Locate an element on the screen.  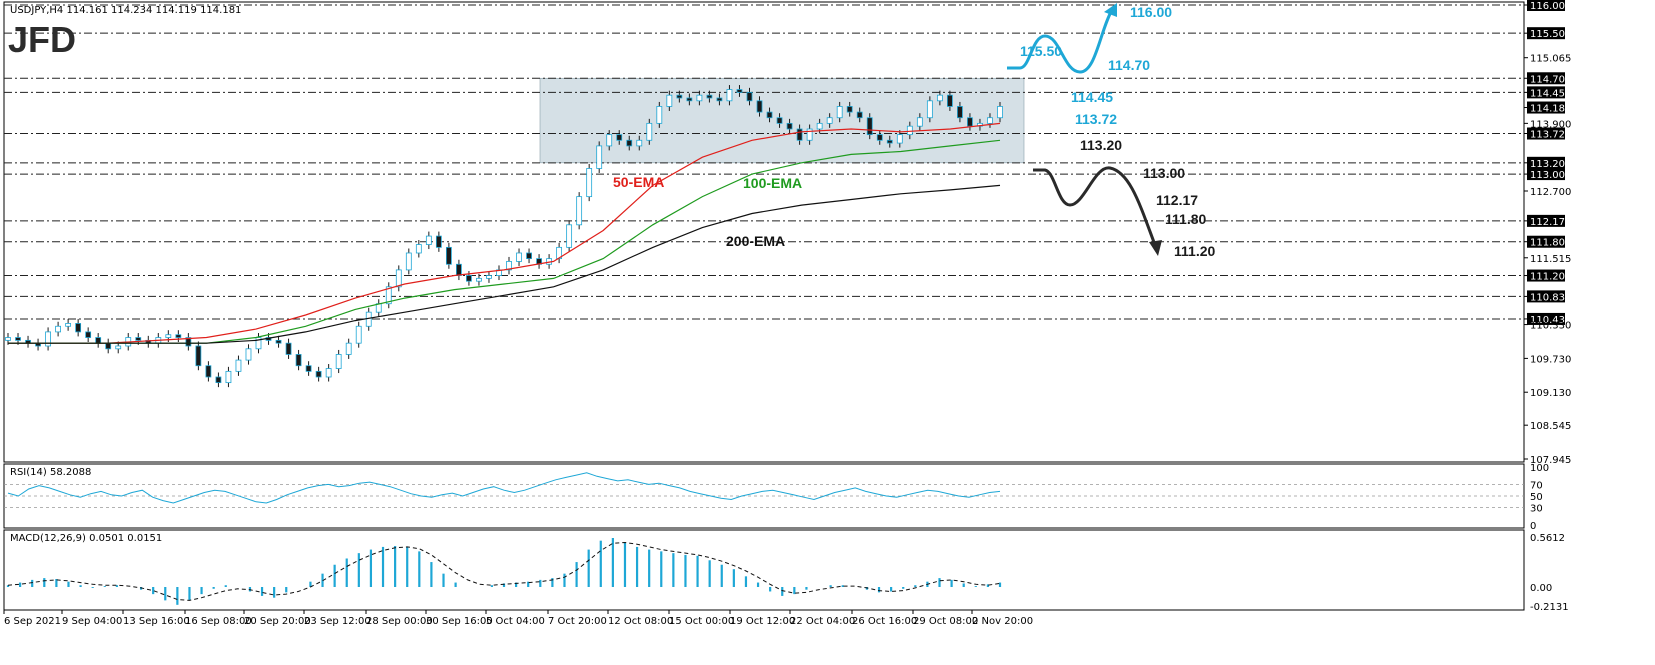
rsi-line is located at coordinates (504, 488).